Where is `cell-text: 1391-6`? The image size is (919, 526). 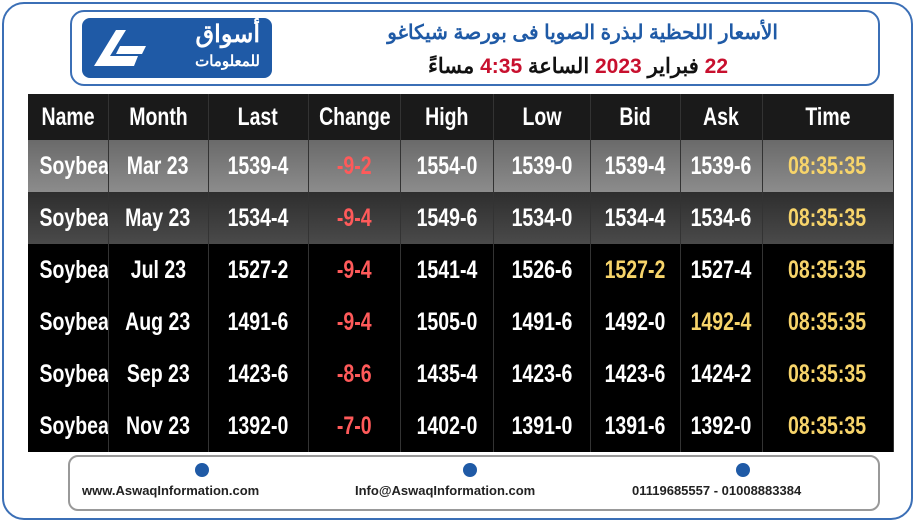 cell-text: 1391-6 is located at coordinates (635, 425).